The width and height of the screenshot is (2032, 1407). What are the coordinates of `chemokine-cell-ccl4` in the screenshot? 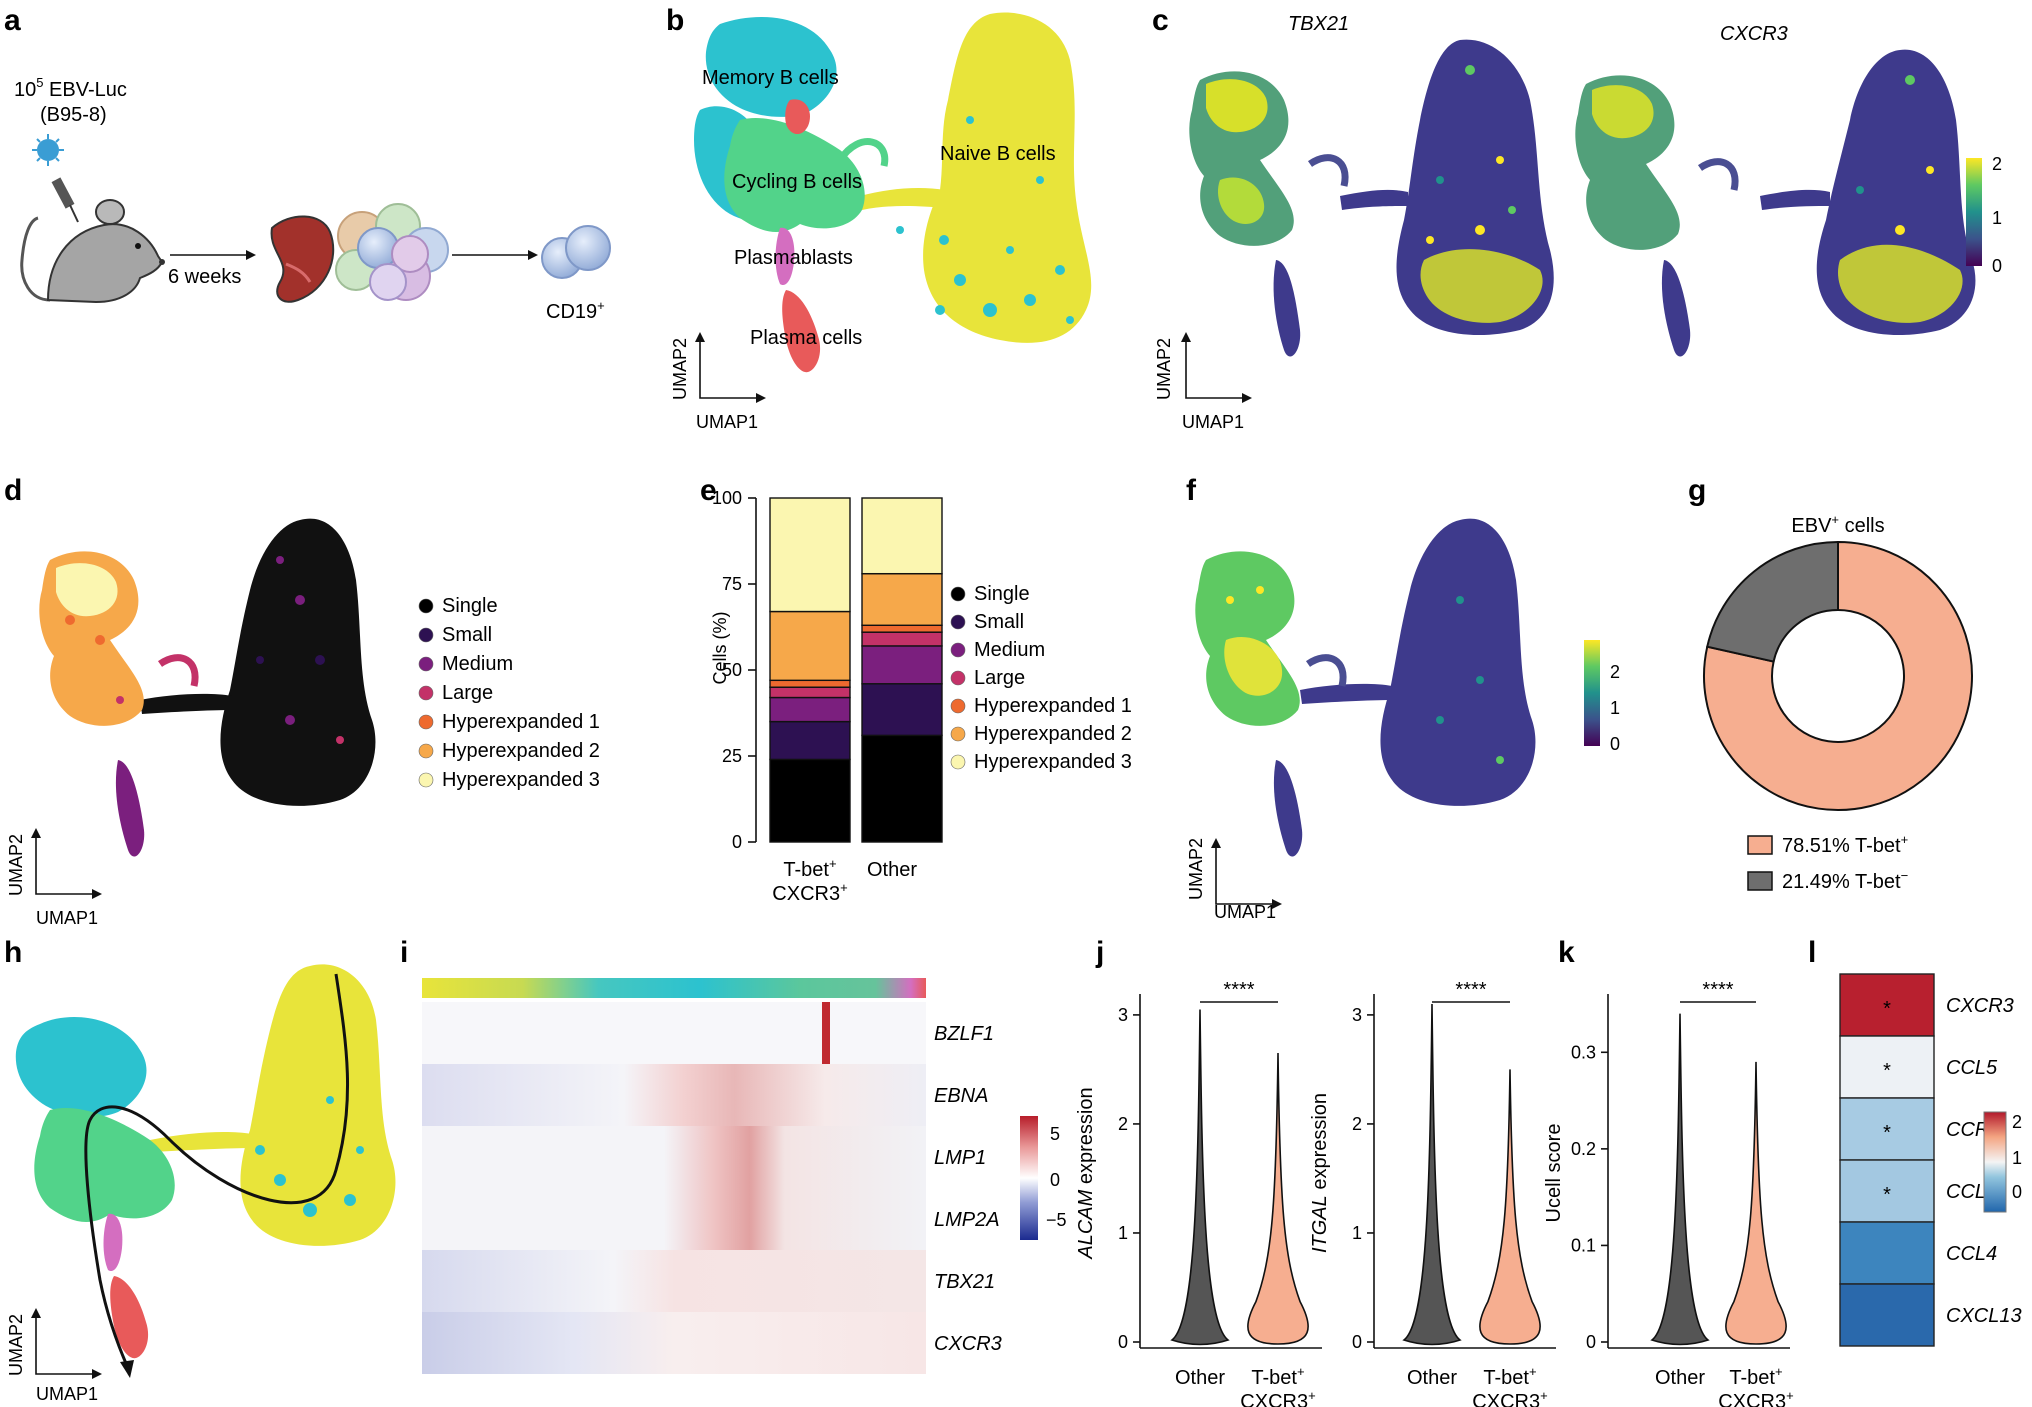 It's located at (1887, 1253).